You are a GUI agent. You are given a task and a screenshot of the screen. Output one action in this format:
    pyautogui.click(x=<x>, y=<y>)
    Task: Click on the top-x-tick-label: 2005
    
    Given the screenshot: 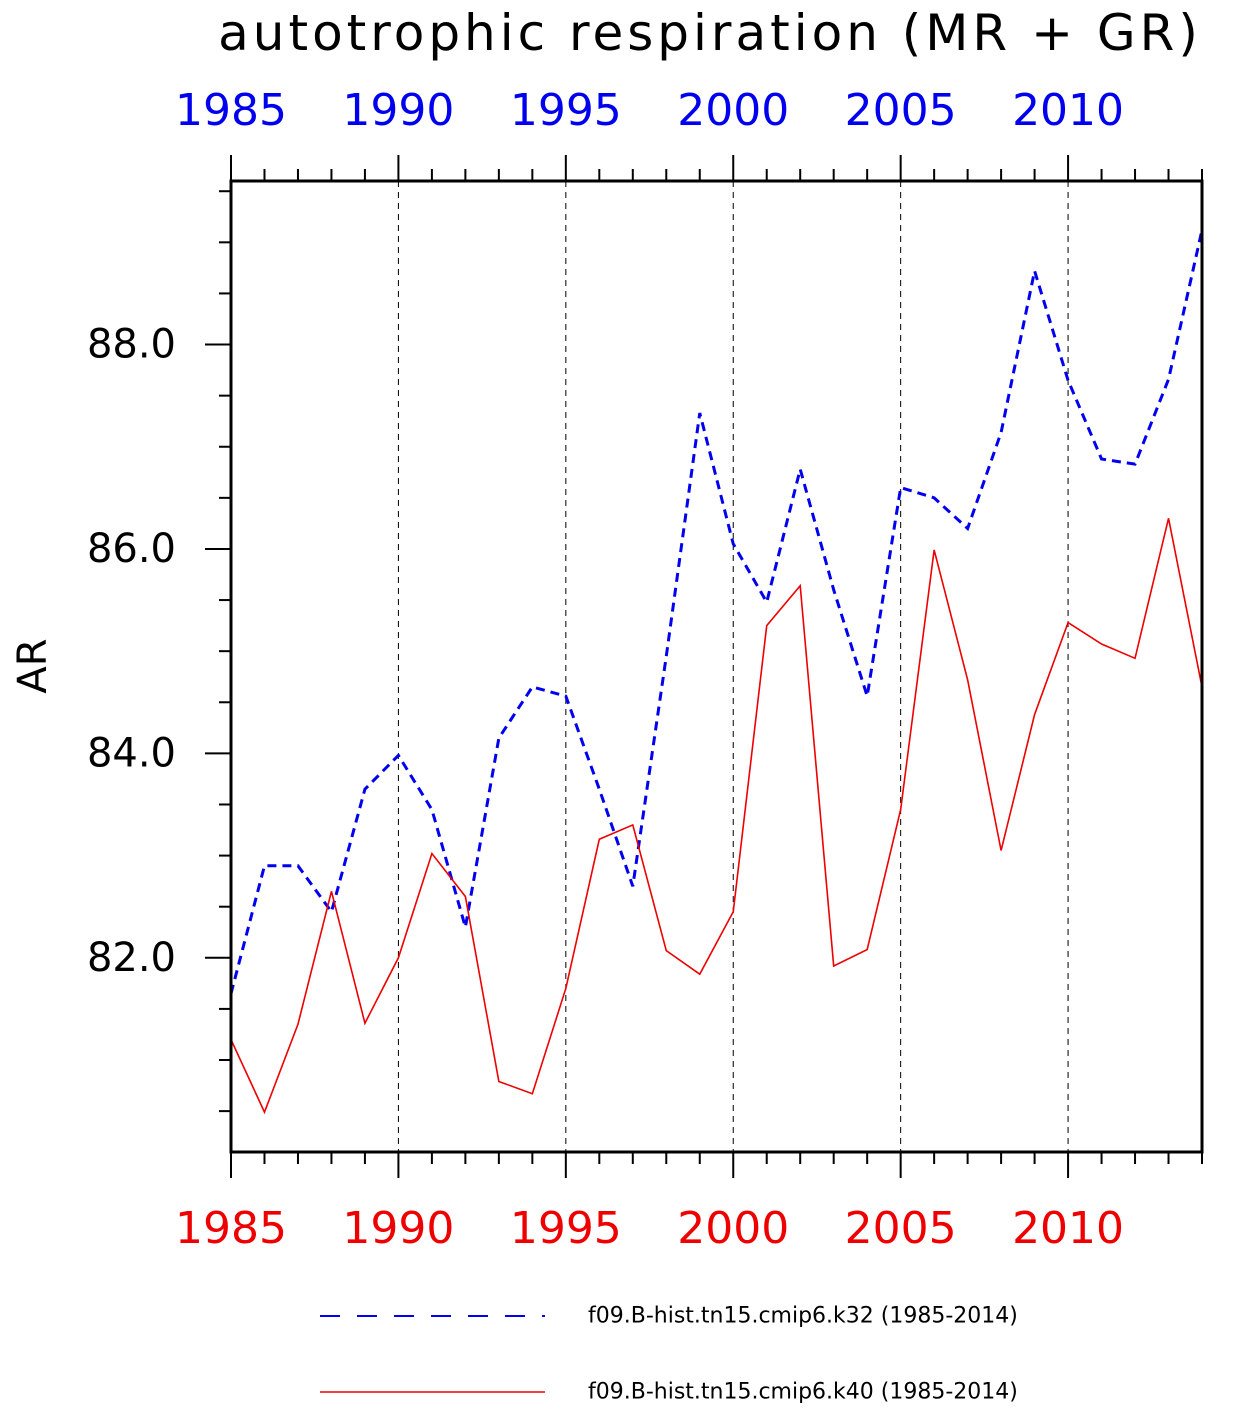 What is the action you would take?
    pyautogui.click(x=901, y=110)
    